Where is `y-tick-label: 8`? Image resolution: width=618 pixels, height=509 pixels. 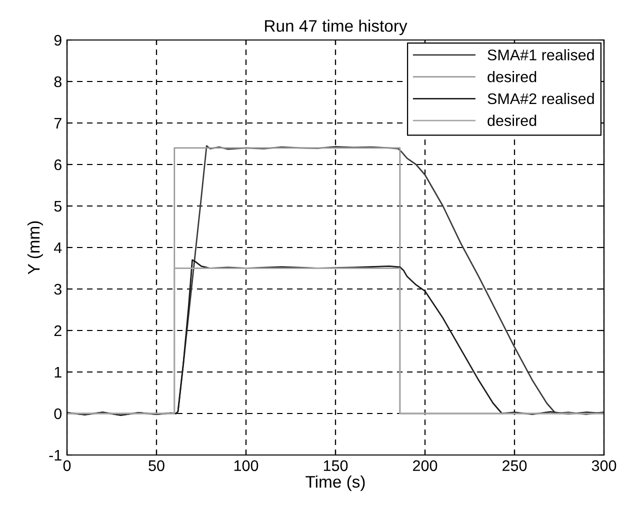
y-tick-label: 8 is located at coordinates (58, 82).